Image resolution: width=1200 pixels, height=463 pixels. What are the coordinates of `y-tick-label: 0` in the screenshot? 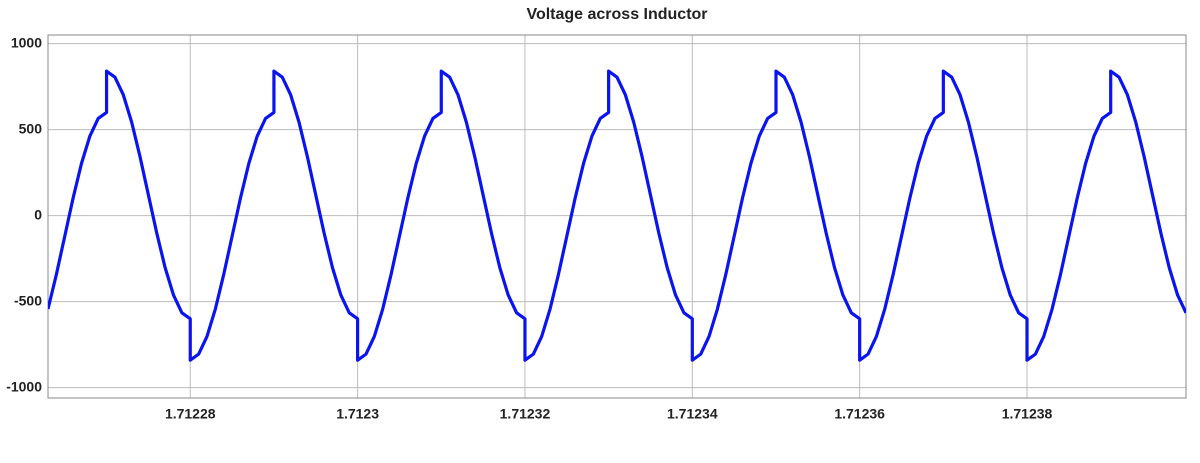 It's located at (38, 214).